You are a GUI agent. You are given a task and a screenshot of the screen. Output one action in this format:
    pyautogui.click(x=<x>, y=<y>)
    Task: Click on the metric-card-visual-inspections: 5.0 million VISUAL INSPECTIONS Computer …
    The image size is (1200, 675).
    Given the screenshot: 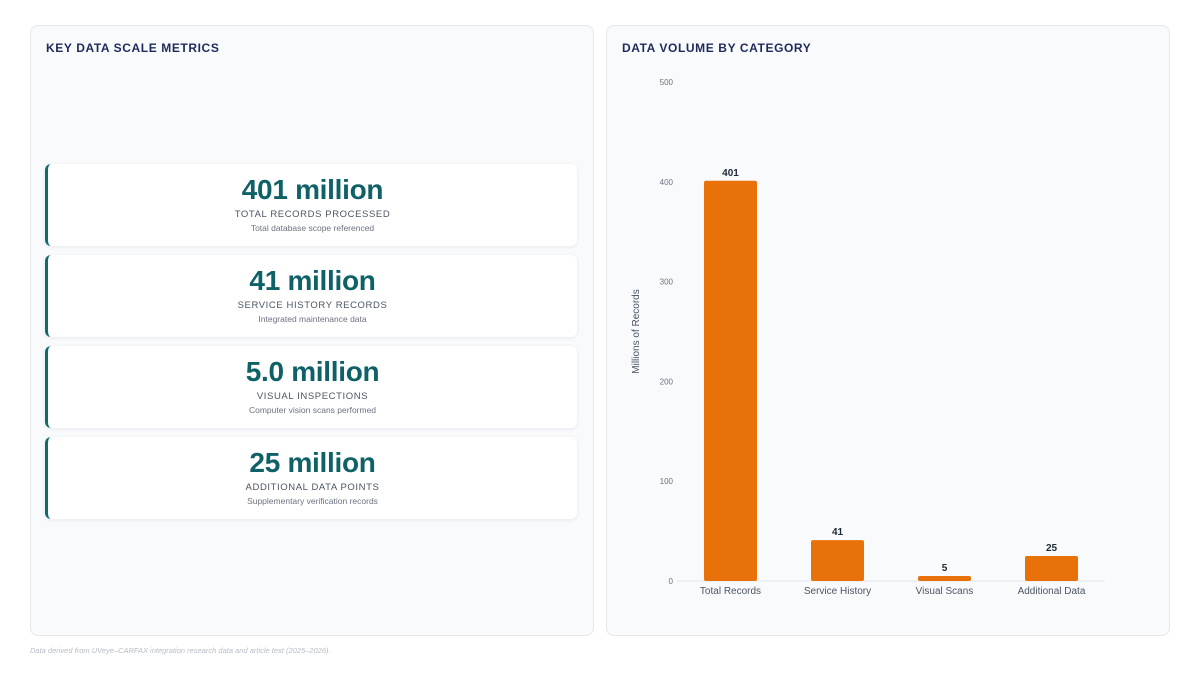 What is the action you would take?
    pyautogui.click(x=311, y=387)
    